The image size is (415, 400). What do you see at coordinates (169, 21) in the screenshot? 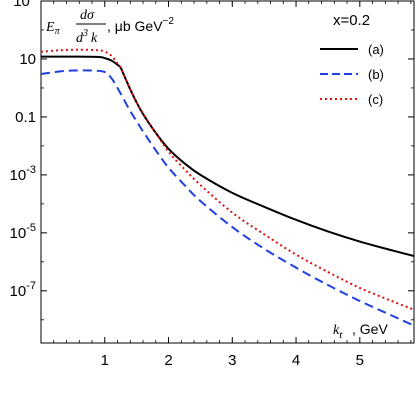
I see `ylabel-units-exp: −2` at bounding box center [169, 21].